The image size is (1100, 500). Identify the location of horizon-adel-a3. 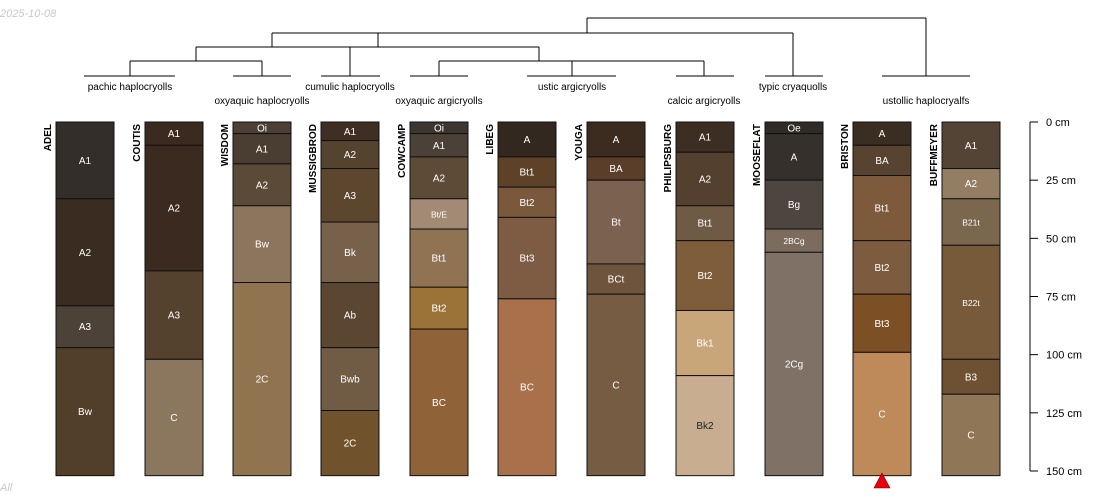
(85, 327).